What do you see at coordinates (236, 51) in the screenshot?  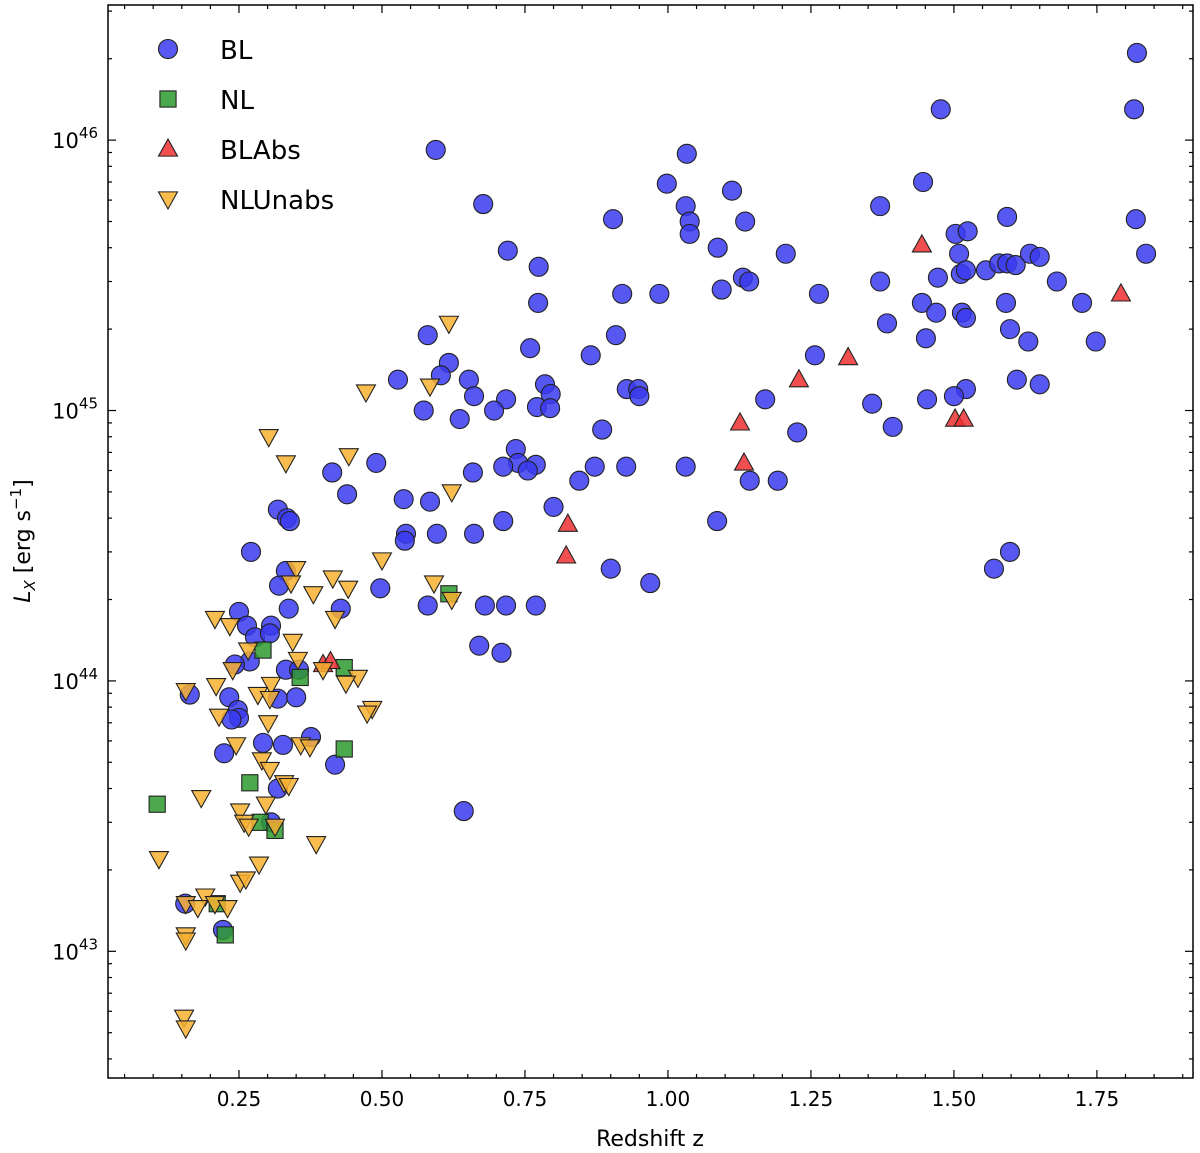 I see `legend-label: BL` at bounding box center [236, 51].